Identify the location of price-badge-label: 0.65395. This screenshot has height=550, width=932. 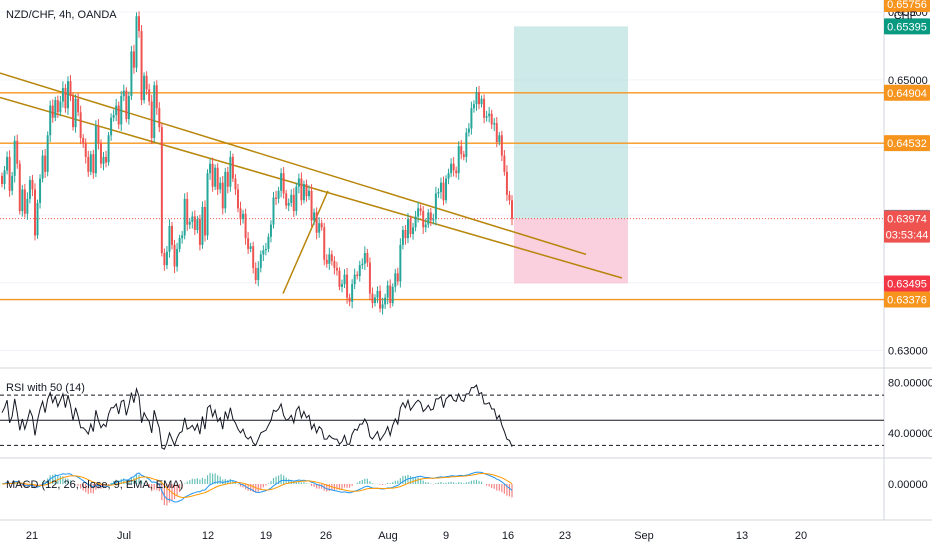
(907, 27).